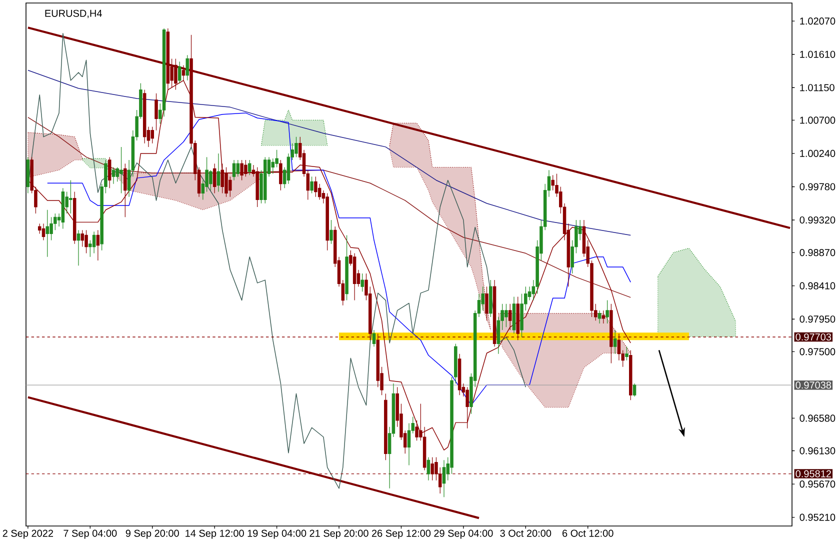  I want to click on y-tick-label: 0.98870, so click(818, 252).